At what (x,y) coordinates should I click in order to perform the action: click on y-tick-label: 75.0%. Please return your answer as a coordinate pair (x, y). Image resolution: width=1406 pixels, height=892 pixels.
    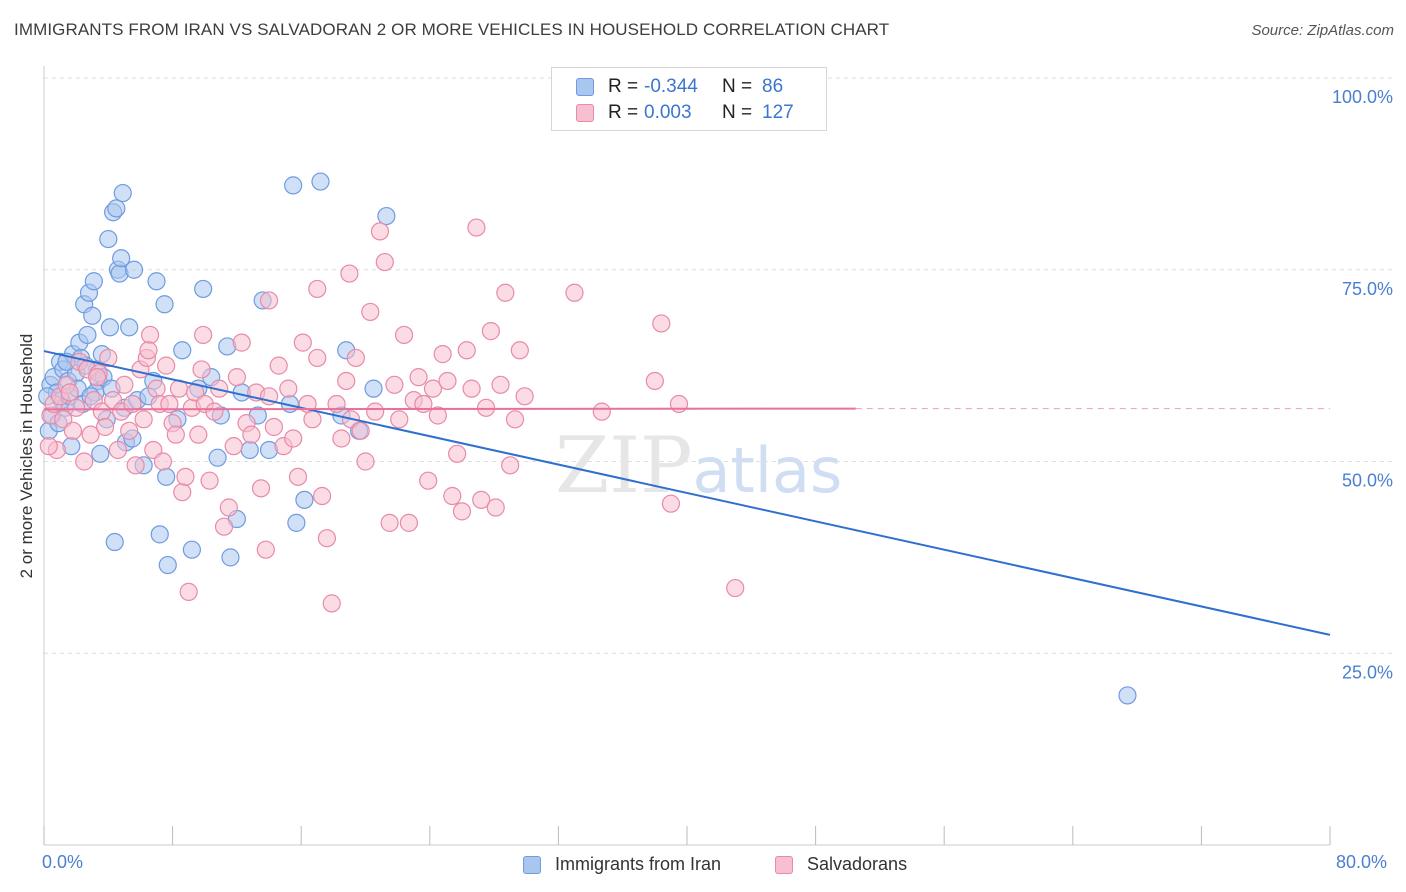
    Looking at the image, I should click on (1367, 289).